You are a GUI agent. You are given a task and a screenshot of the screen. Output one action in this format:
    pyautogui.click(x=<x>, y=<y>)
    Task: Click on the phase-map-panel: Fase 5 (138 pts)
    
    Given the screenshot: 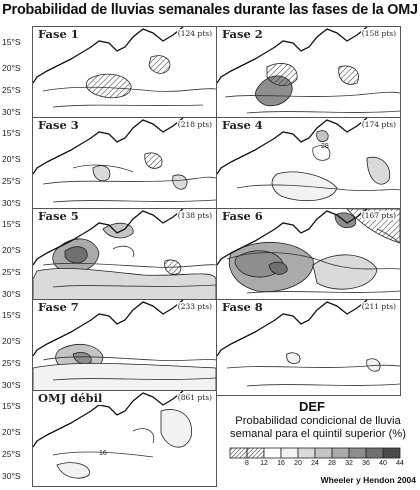 What is the action you would take?
    pyautogui.click(x=124, y=256)
    